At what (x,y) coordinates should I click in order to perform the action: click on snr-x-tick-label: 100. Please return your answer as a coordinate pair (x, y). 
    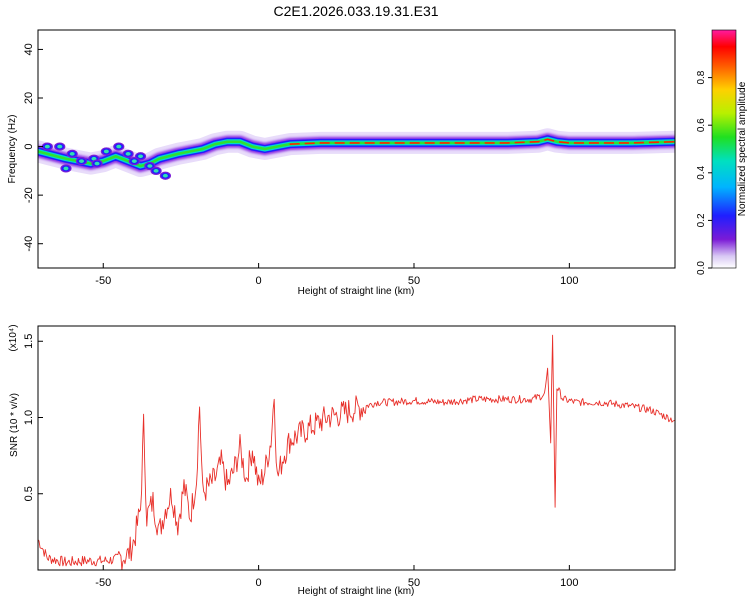
    Looking at the image, I should click on (569, 583).